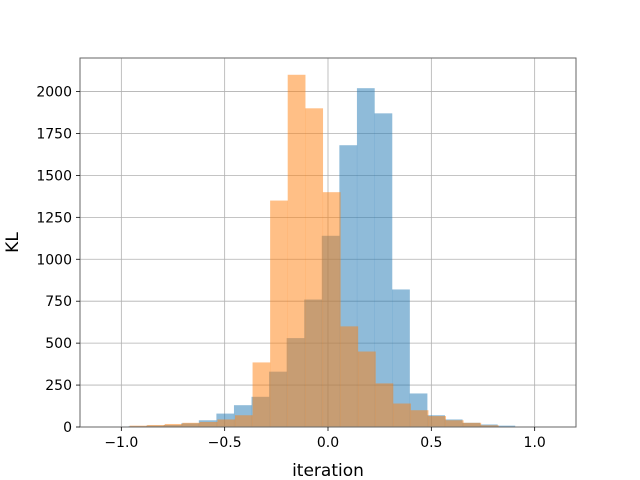 This screenshot has width=640, height=480. What do you see at coordinates (54, 218) in the screenshot?
I see `y-tick-label: 1250` at bounding box center [54, 218].